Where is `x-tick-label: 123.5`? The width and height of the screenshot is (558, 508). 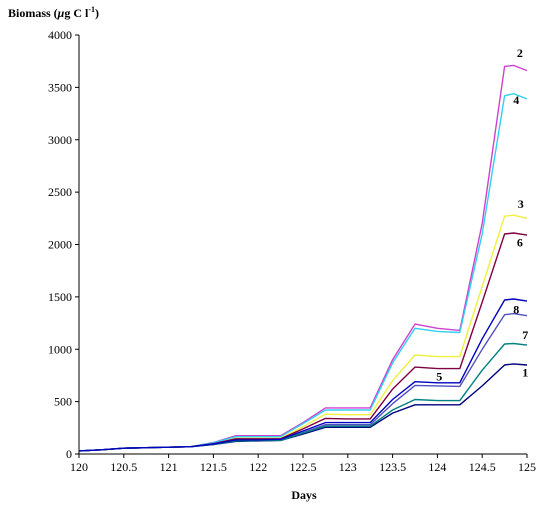 x-tick-label: 123.5 is located at coordinates (392, 467).